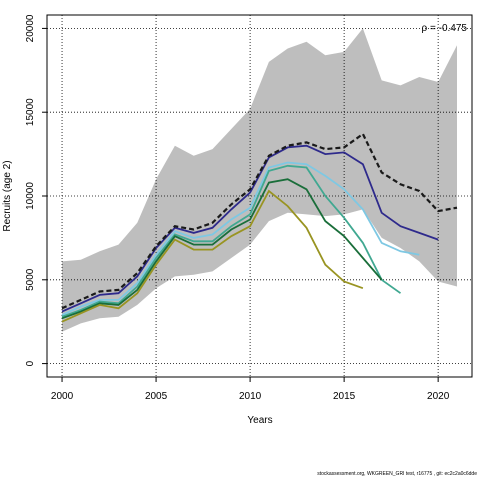 This screenshot has height=480, width=480. What do you see at coordinates (30, 196) in the screenshot?
I see `y-tick-label: 10000` at bounding box center [30, 196].